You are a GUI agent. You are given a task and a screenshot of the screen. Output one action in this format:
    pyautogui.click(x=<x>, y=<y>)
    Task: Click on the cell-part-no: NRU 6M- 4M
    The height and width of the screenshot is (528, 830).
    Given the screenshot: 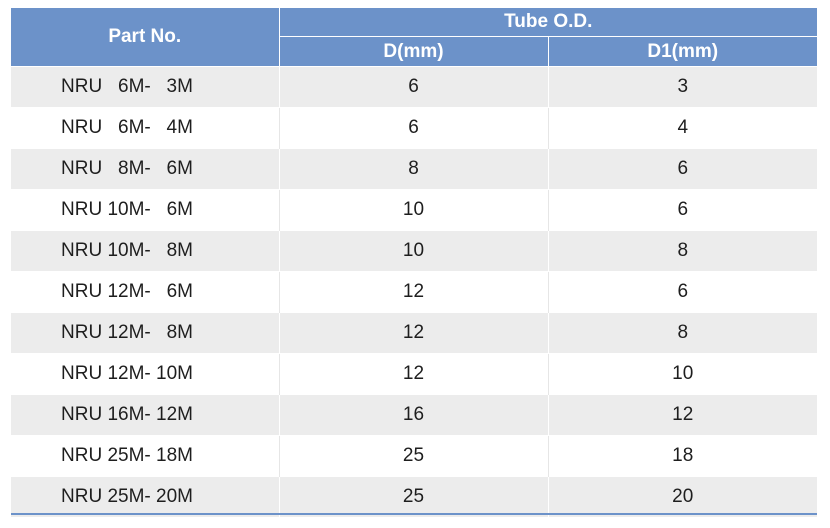 What is the action you would take?
    pyautogui.click(x=145, y=128)
    